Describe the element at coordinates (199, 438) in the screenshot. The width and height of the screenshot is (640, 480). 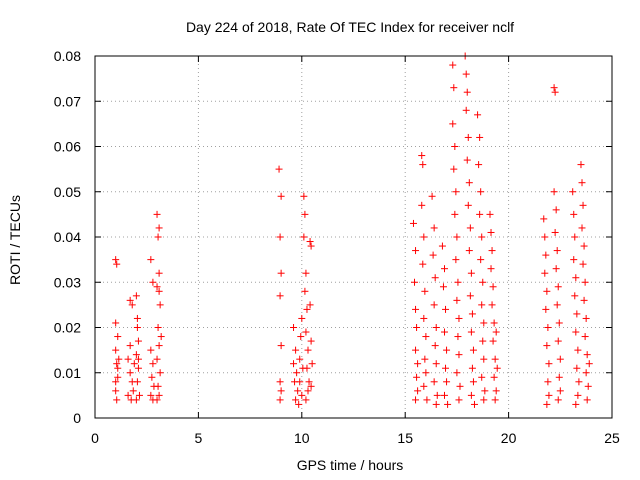
I see `x-tick-label: 5` at that location.